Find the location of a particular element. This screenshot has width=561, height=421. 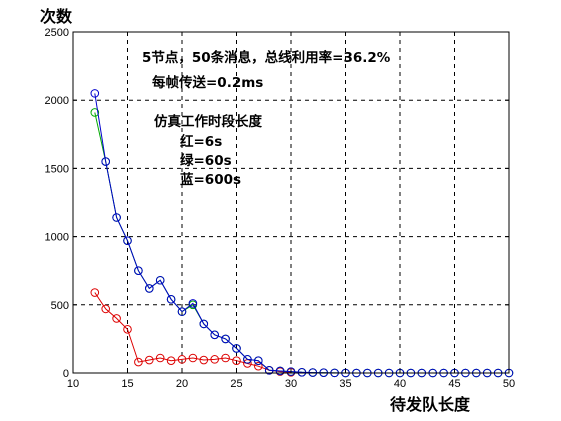

annotation-duration-title: 仿真工作时段长度 is located at coordinates (208, 121).